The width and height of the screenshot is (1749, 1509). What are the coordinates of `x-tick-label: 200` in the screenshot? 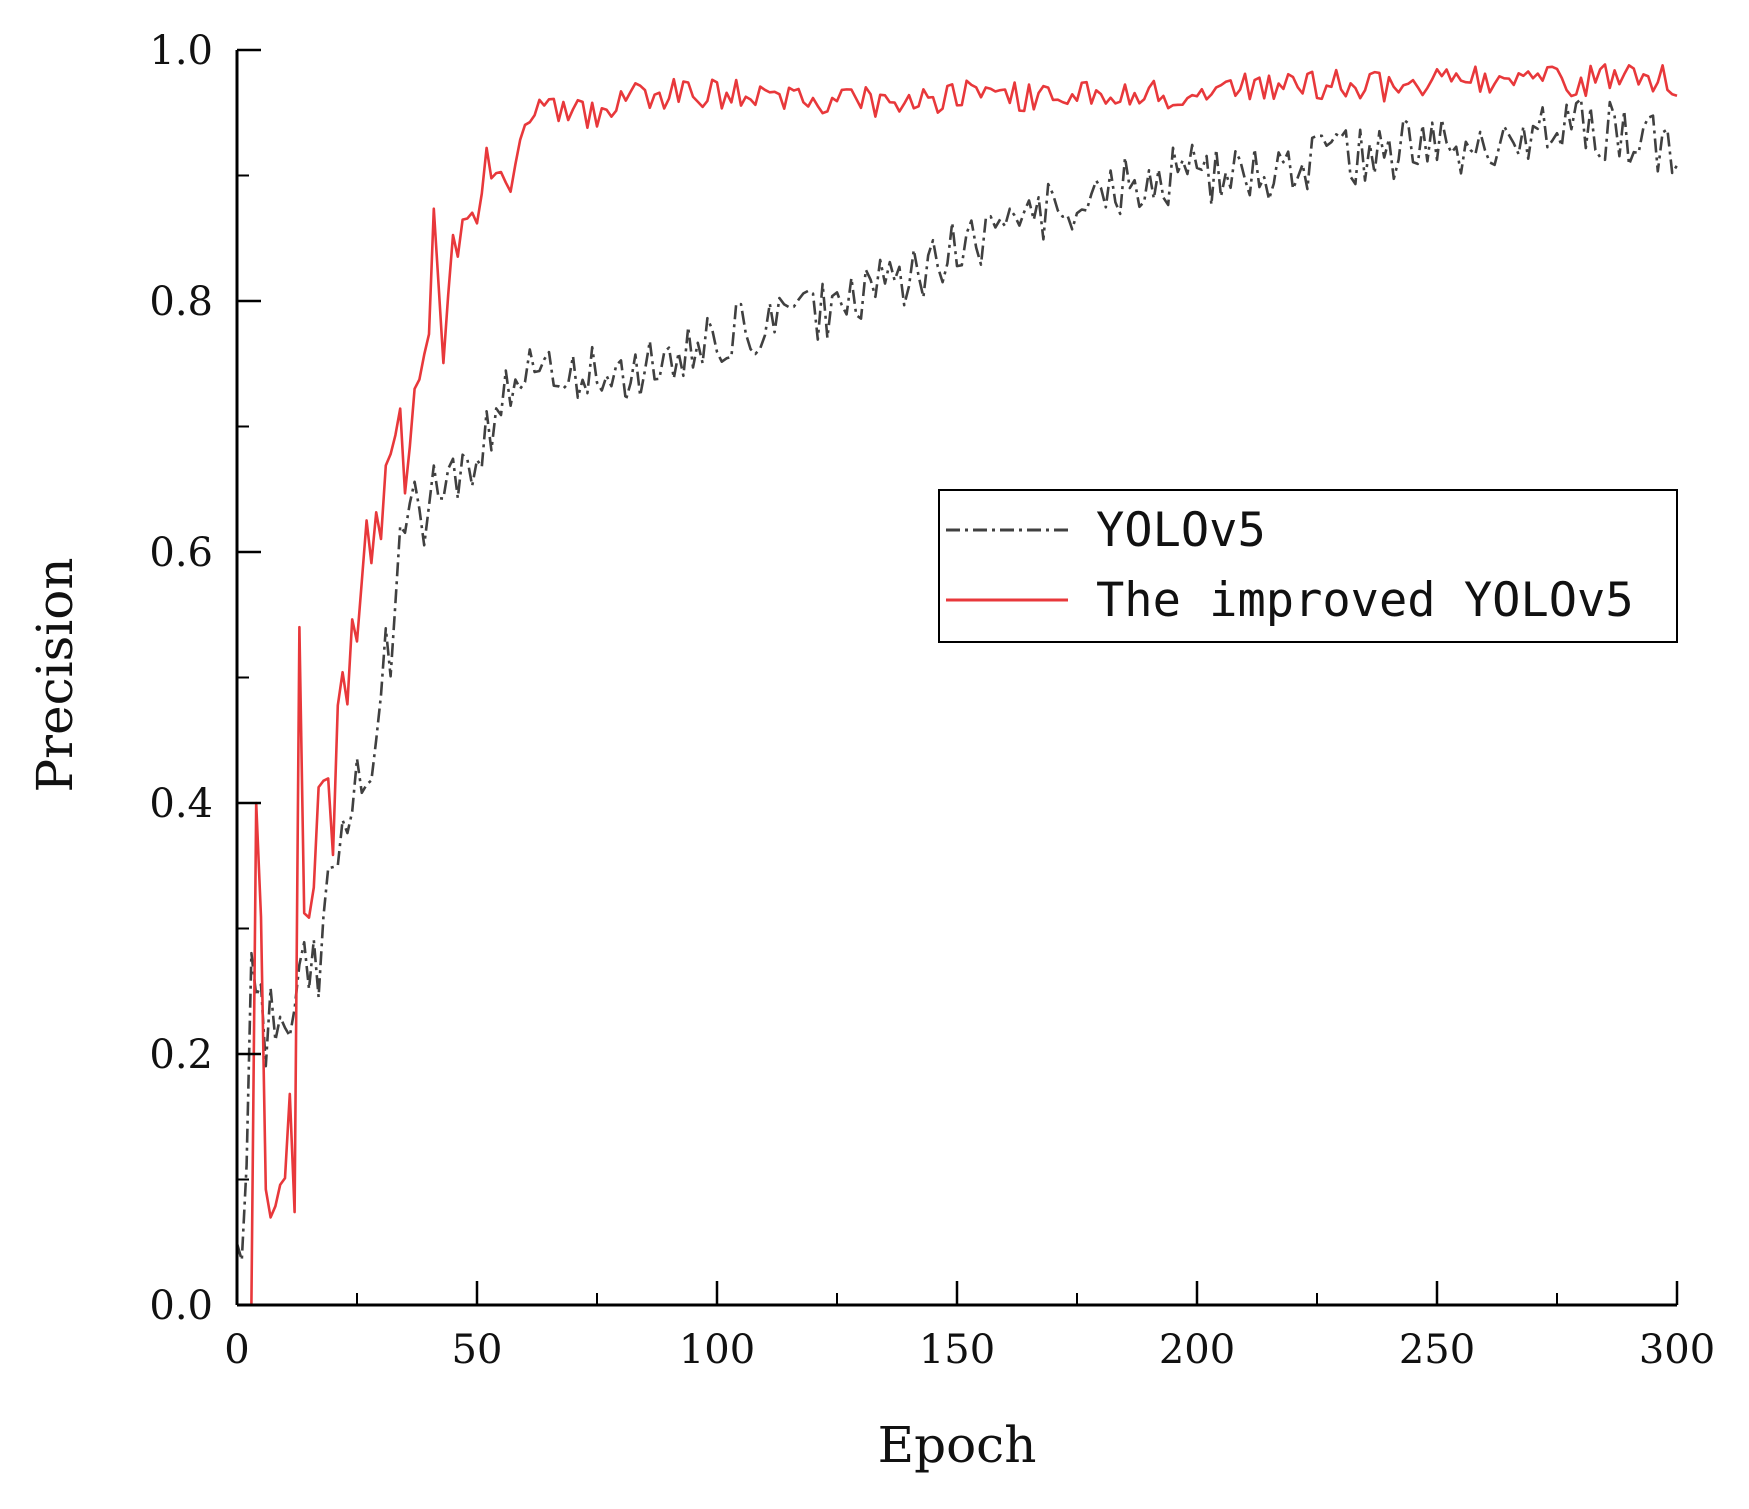 It's located at (1197, 1350).